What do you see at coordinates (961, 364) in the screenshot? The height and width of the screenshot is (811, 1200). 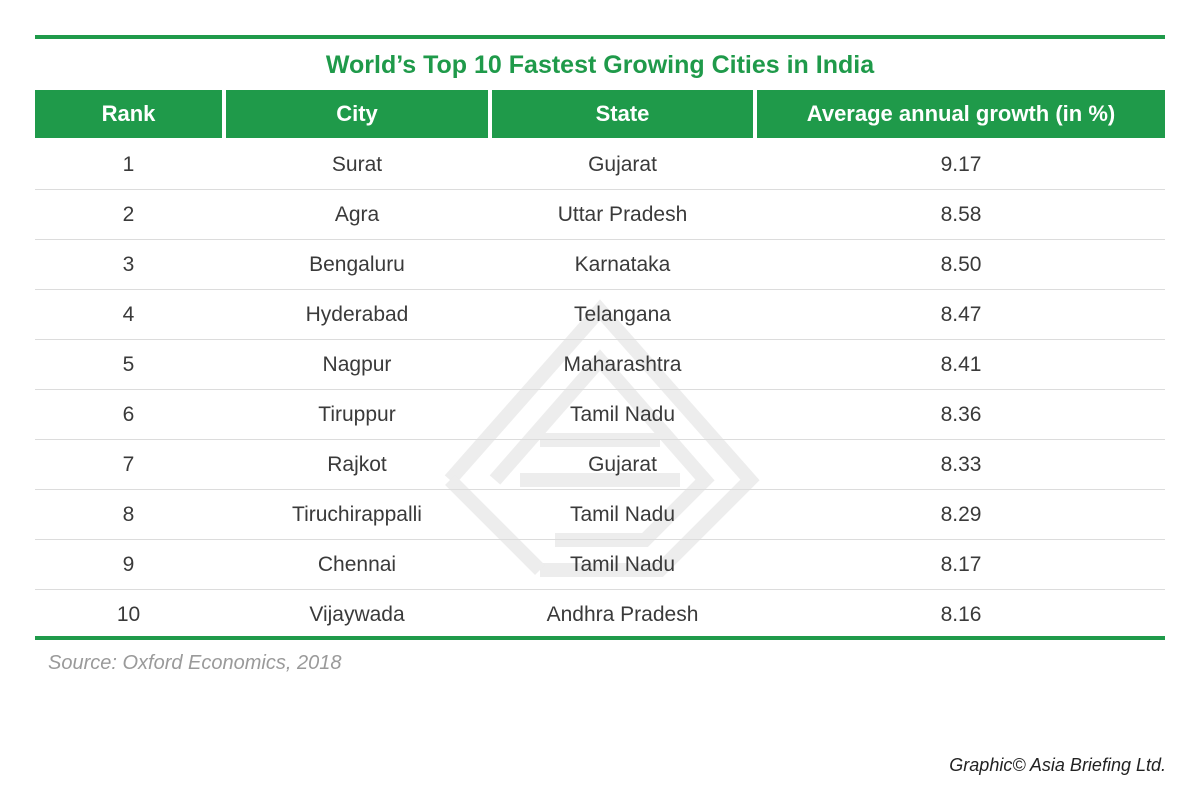 I see `cell-growth: 8.41` at bounding box center [961, 364].